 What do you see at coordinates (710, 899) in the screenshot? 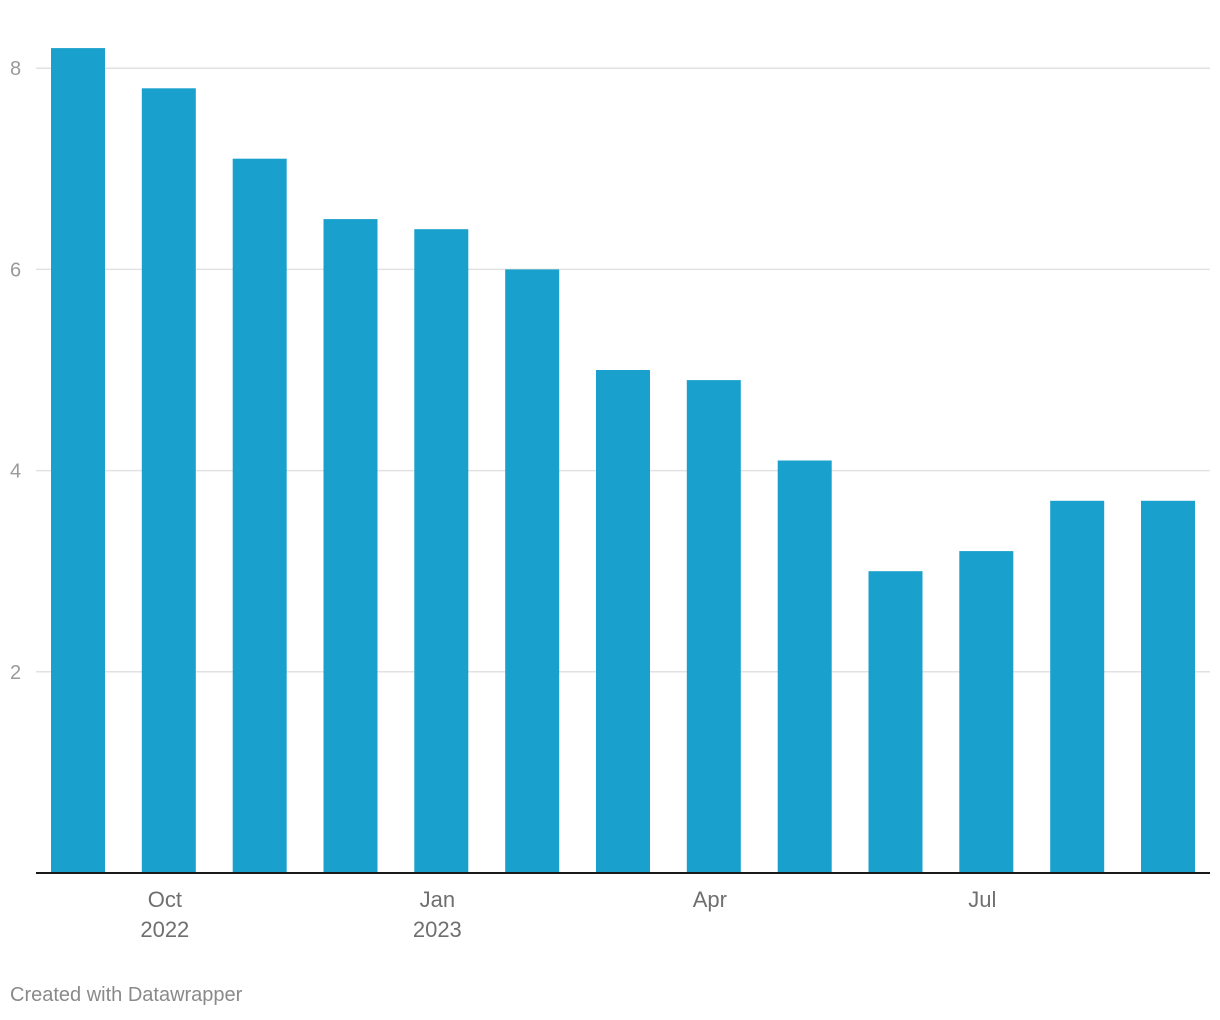
I see `x-tick-label: Apr` at bounding box center [710, 899].